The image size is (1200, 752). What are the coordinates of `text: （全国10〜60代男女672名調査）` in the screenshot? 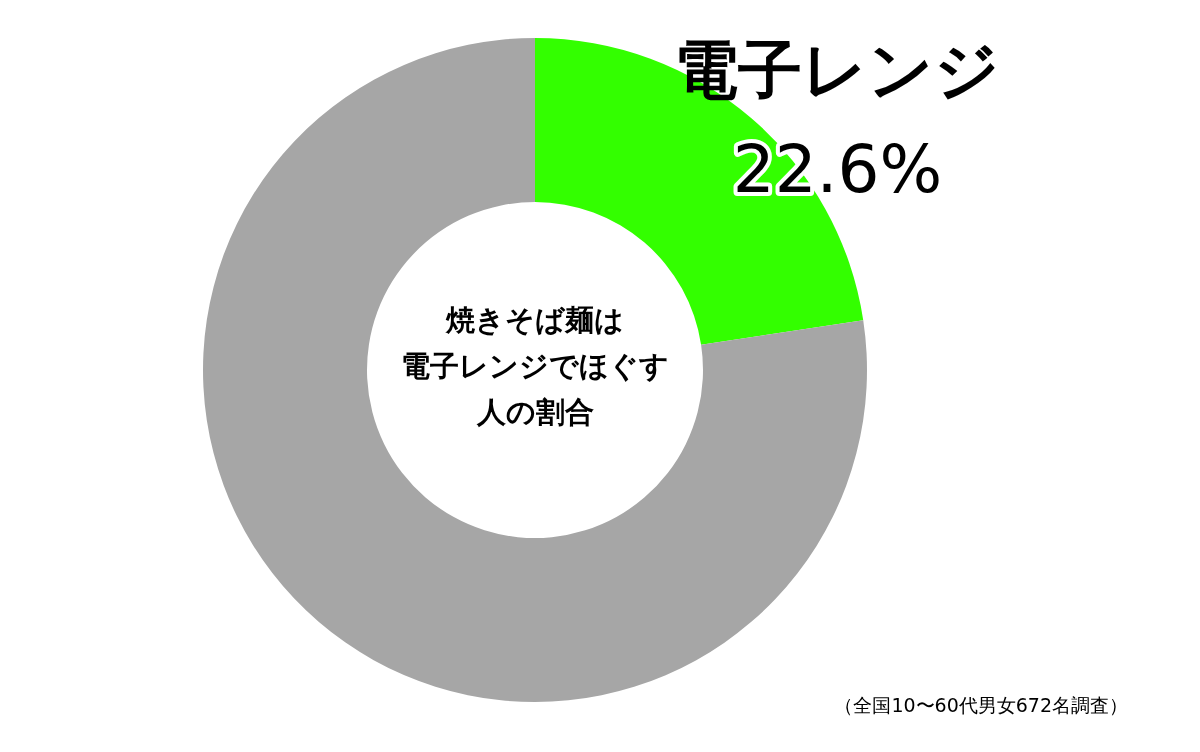 It's located at (981, 705).